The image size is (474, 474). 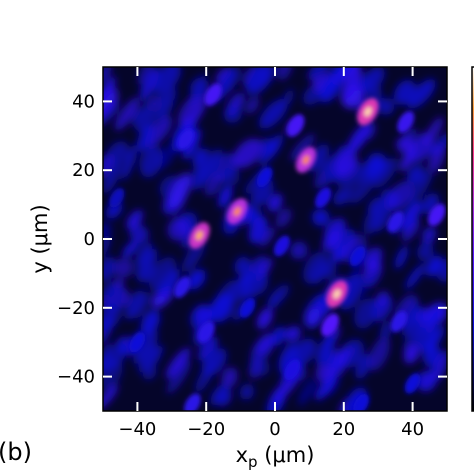 What do you see at coordinates (206, 429) in the screenshot?
I see `x-tick-label: −20` at bounding box center [206, 429].